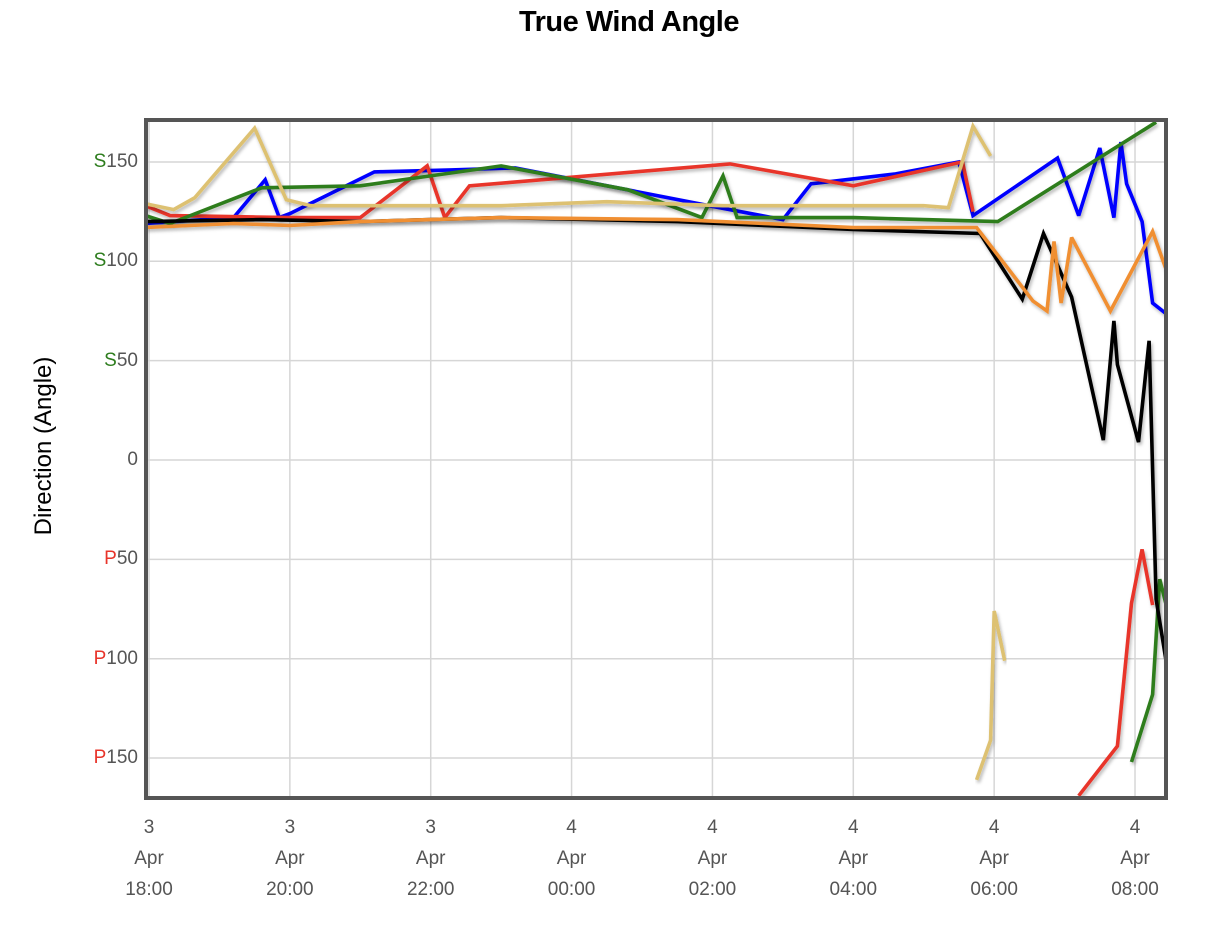 The width and height of the screenshot is (1206, 940). I want to click on x-tick-time: 20:00, so click(290, 889).